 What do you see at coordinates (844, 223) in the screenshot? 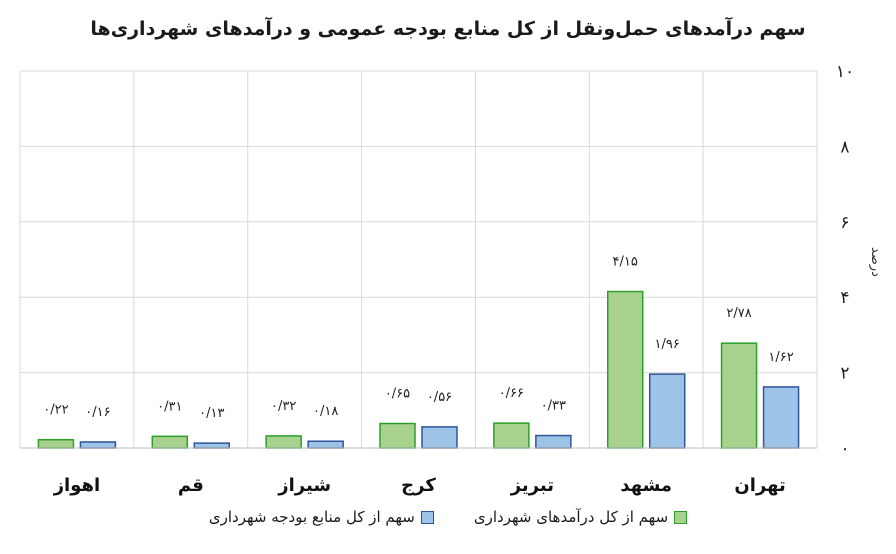
I see `y-tick-label: ۶` at bounding box center [844, 223].